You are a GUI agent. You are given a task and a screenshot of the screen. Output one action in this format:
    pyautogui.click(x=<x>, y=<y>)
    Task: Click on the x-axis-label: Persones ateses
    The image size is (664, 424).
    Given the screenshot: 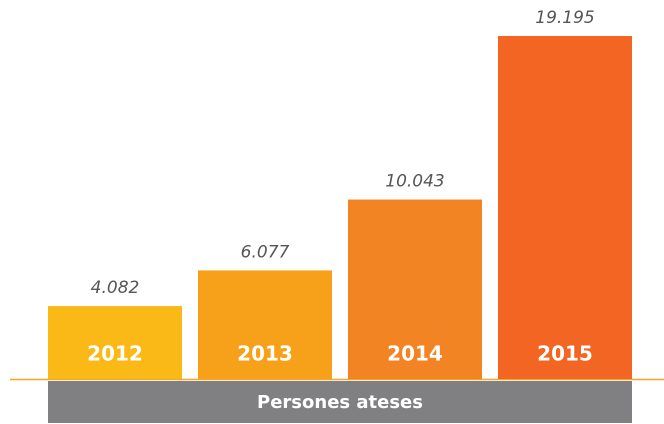 What is the action you would take?
    pyautogui.click(x=340, y=402)
    